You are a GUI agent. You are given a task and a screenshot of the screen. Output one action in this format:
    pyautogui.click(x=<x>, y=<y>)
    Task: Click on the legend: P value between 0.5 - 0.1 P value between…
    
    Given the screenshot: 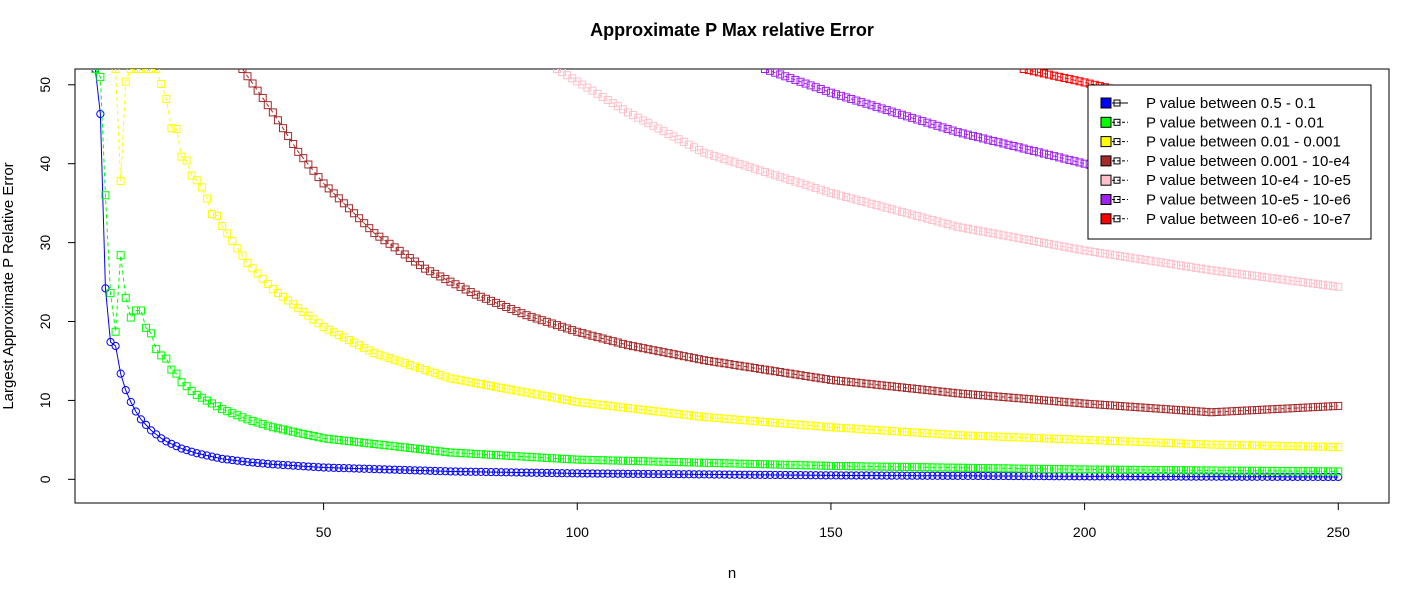 What is the action you would take?
    pyautogui.click(x=1229, y=162)
    